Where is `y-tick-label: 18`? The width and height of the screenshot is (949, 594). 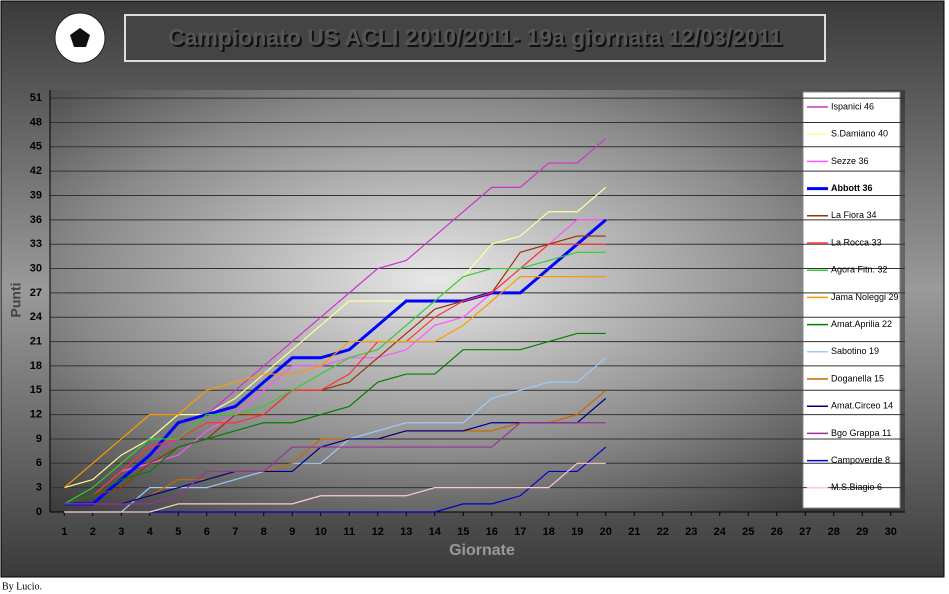 y-tick-label: 18 is located at coordinates (36, 366).